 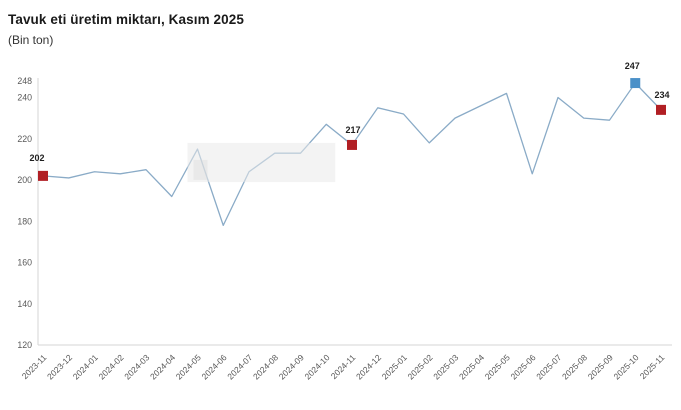 I want to click on x-axis-tick-label: 2025-01, so click(x=394, y=366).